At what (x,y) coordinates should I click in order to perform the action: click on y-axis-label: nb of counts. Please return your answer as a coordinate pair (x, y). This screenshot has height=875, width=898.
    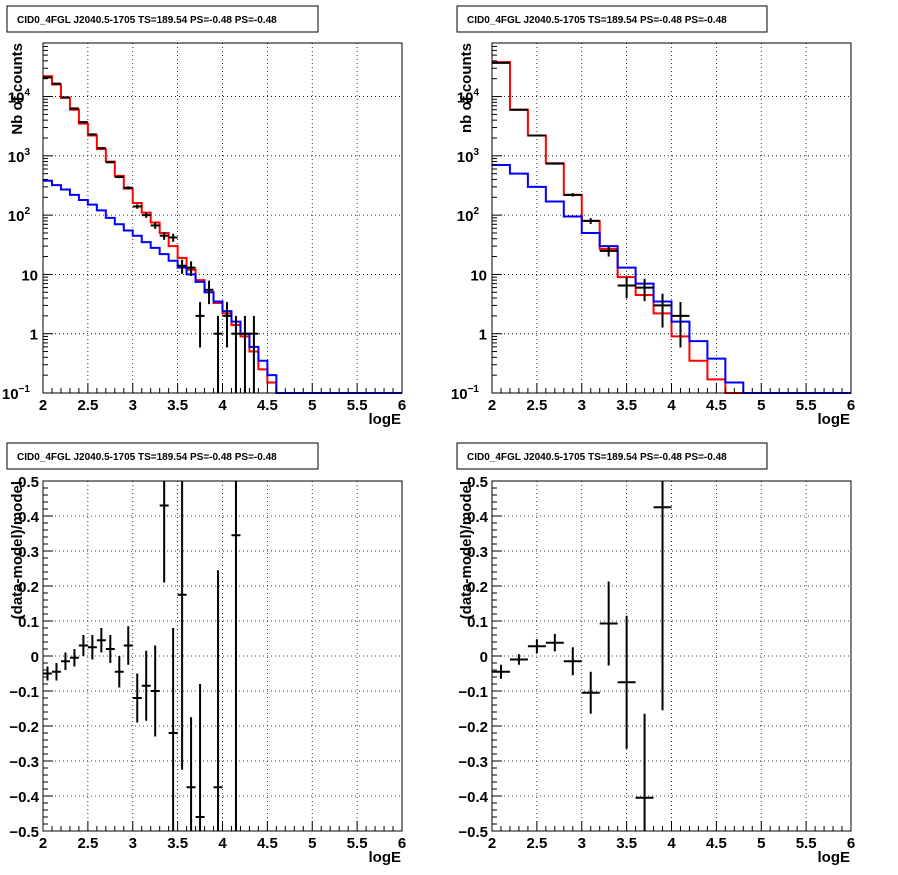
    Looking at the image, I should click on (466, 88).